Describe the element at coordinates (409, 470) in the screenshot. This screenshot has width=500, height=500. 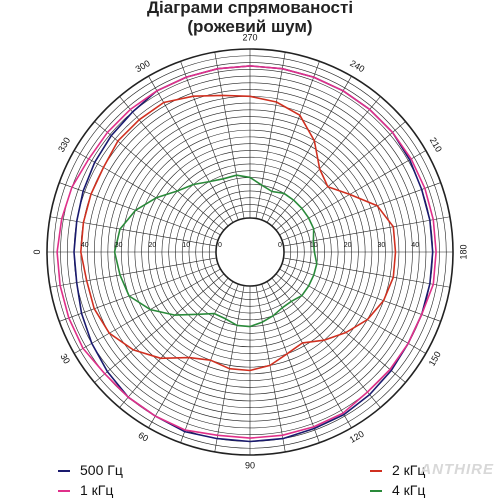
I see `legend-label-2khz: 2 кГц` at that location.